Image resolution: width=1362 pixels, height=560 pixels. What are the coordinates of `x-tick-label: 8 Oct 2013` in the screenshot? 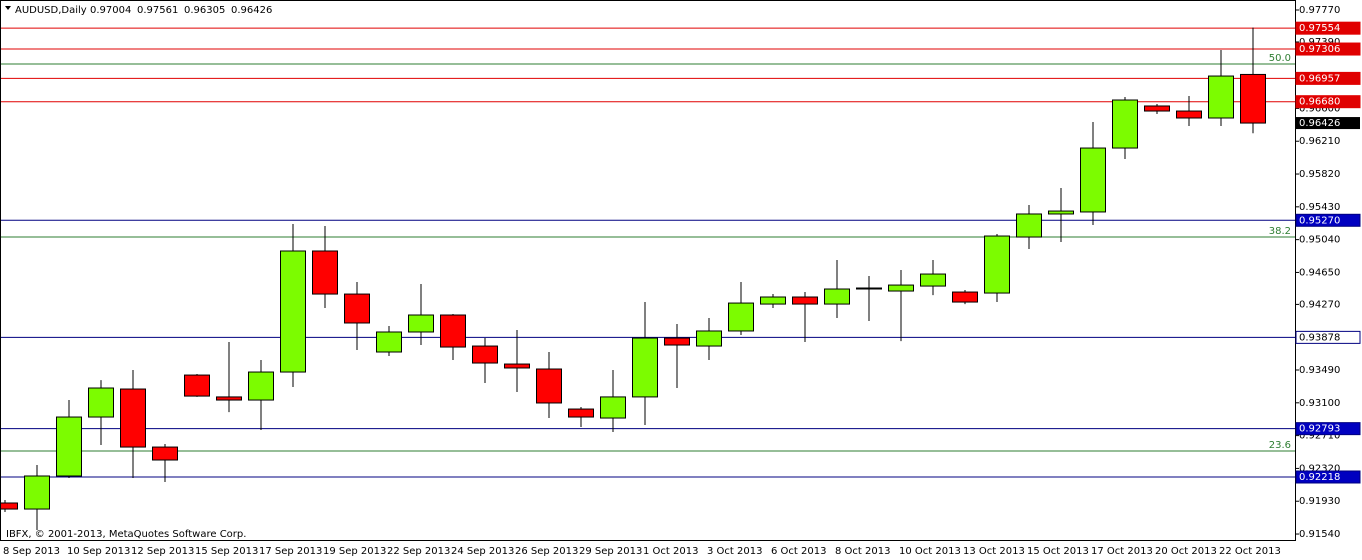 It's located at (862, 551).